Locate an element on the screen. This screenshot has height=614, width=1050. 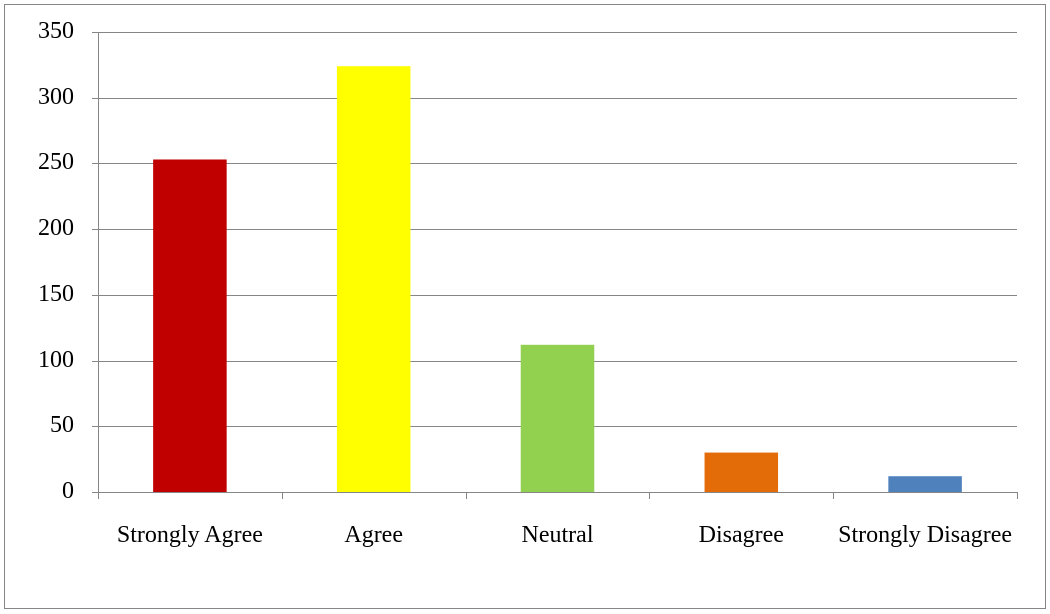
x-tick-label: Neutral is located at coordinates (557, 535).